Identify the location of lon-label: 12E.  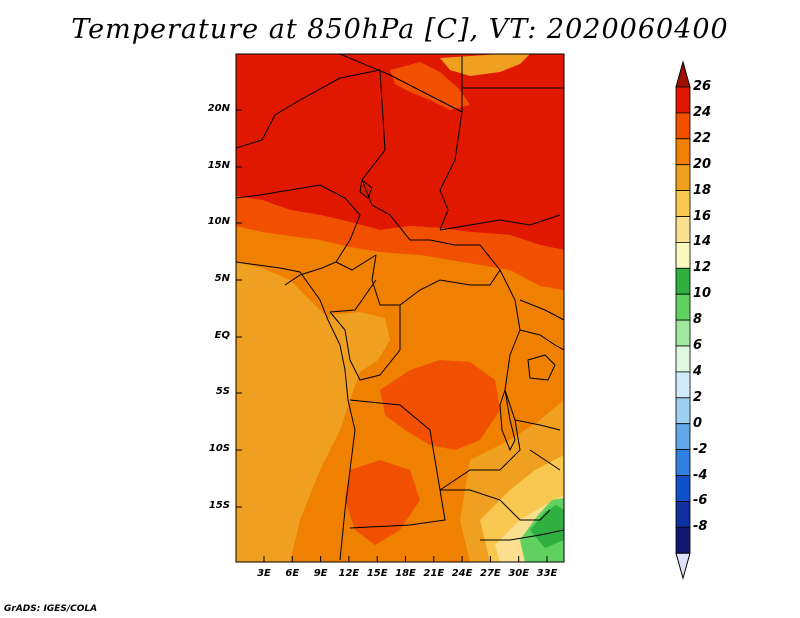
(349, 573).